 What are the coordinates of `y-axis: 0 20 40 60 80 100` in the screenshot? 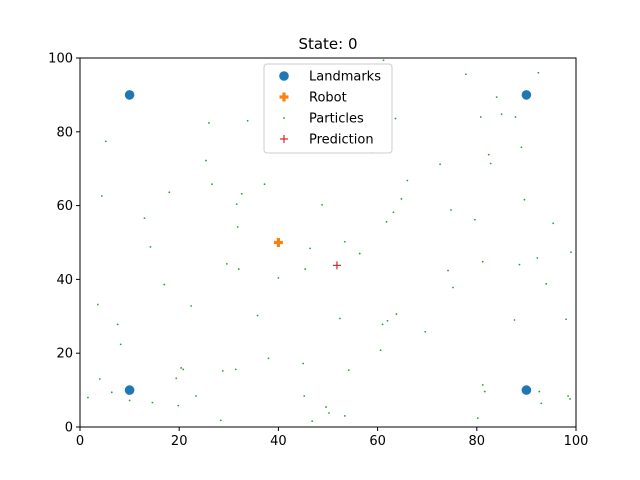 It's located at (64, 244).